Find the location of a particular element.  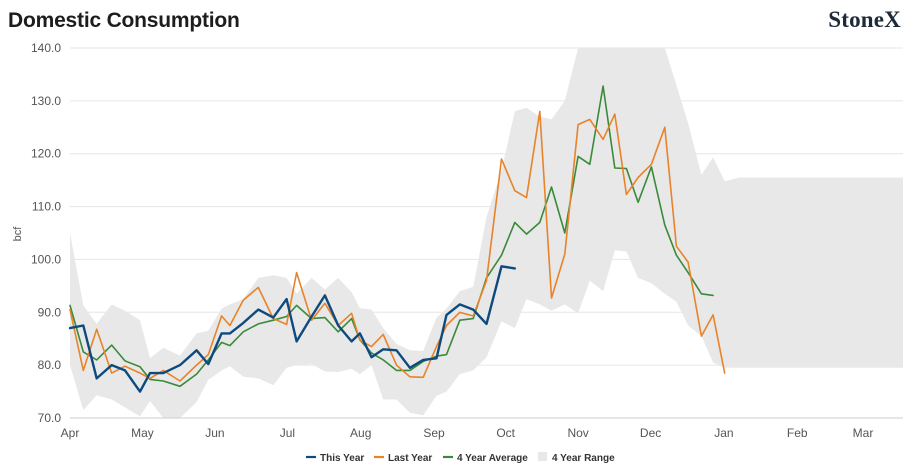

y-tick-label: 70.0 is located at coordinates (50, 418).